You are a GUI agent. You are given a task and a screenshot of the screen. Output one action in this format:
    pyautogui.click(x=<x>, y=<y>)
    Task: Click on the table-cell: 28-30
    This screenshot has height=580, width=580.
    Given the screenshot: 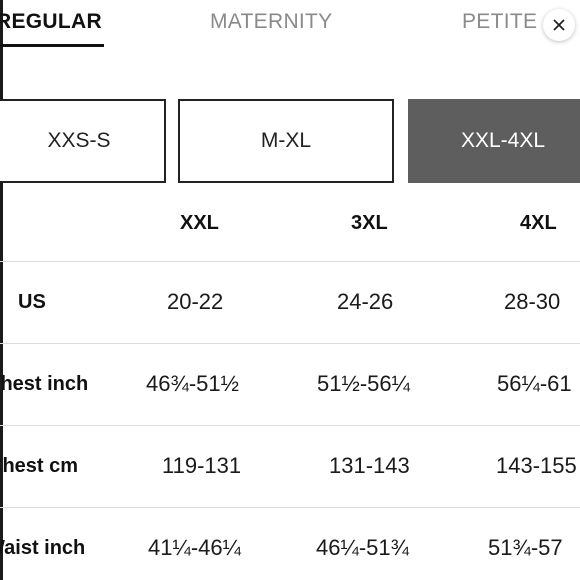 What is the action you would take?
    pyautogui.click(x=532, y=301)
    